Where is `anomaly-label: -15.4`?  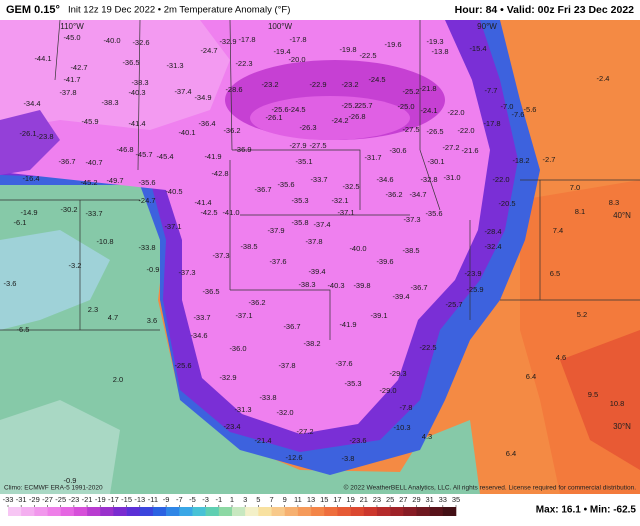 anomaly-label: -15.4 is located at coordinates (477, 48).